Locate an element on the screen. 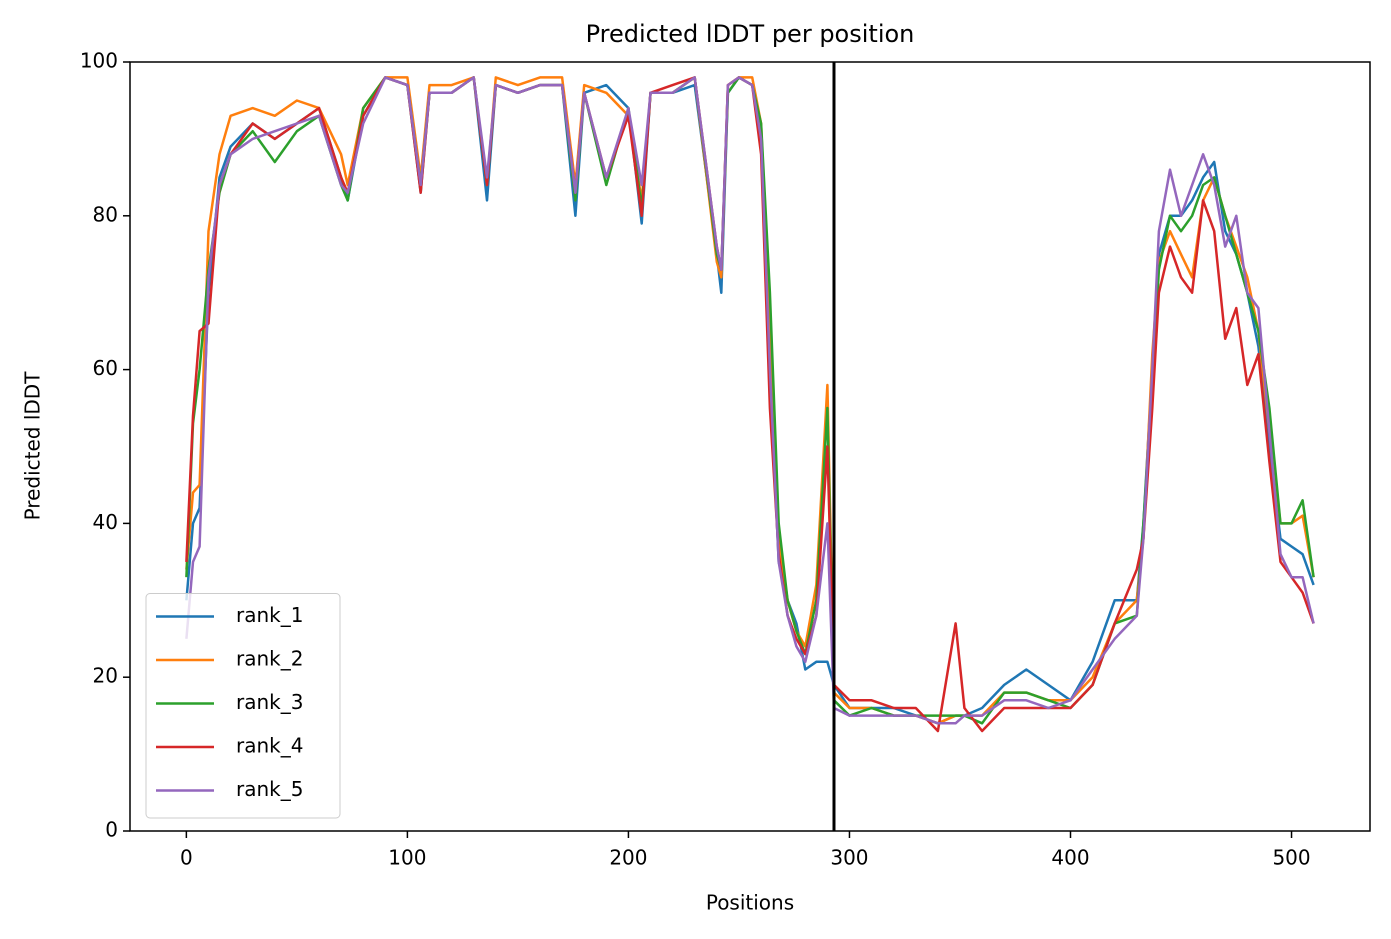  x-tick-label: 500 is located at coordinates (1291, 858).